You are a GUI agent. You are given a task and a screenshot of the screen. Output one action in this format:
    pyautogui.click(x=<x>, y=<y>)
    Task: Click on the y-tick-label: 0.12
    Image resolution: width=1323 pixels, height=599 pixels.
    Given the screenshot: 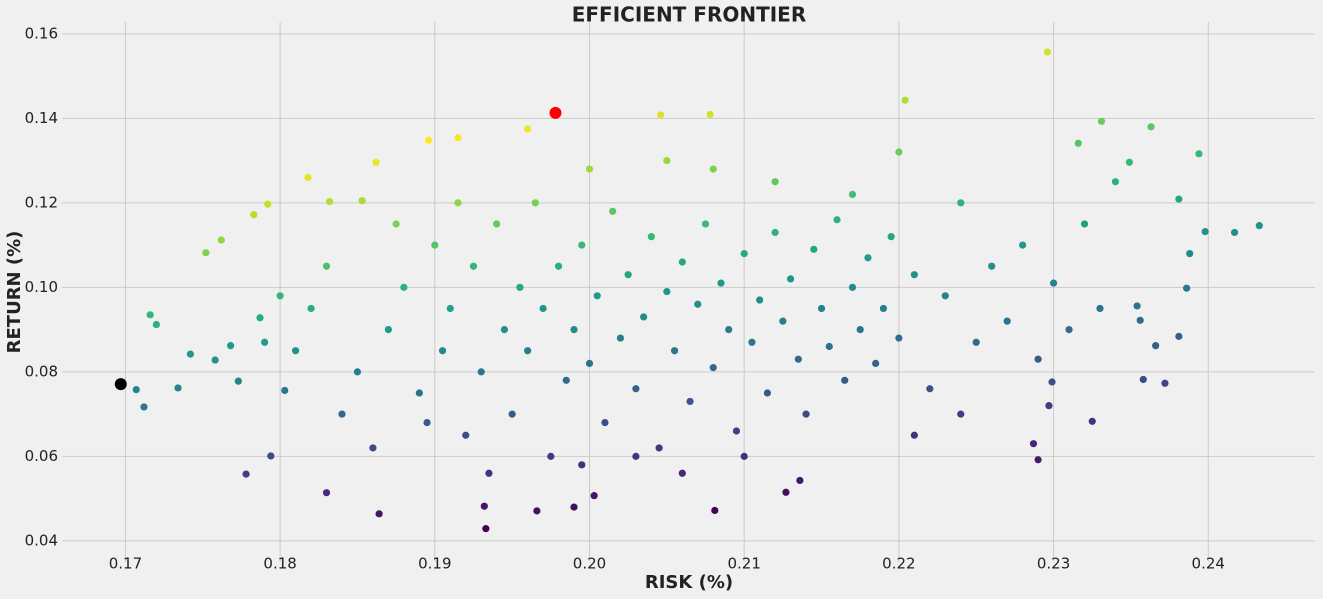 What is the action you would take?
    pyautogui.click(x=41, y=202)
    